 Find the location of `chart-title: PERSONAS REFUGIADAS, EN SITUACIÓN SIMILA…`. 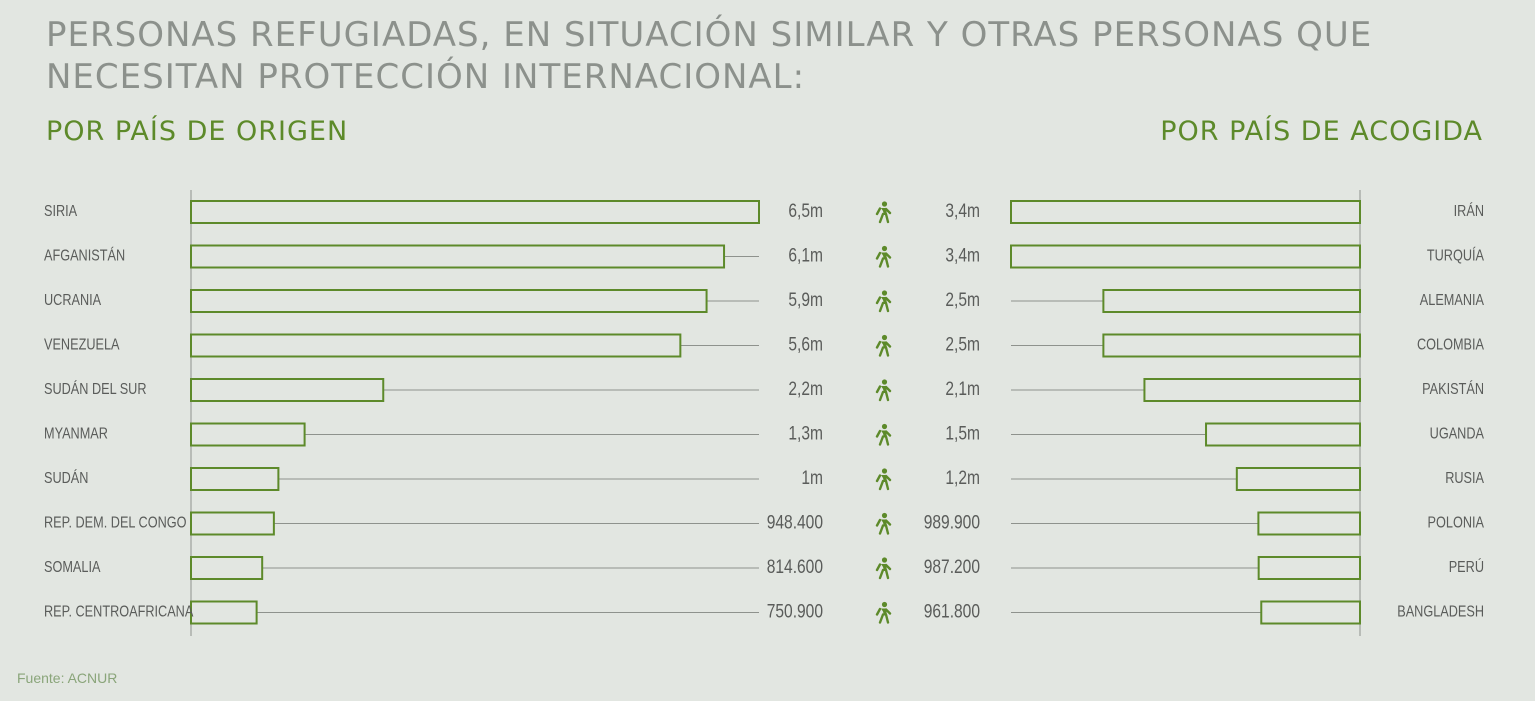

chart-title: PERSONAS REFUGIADAS, EN SITUACIÓN SIMILA… is located at coordinates (709, 56).